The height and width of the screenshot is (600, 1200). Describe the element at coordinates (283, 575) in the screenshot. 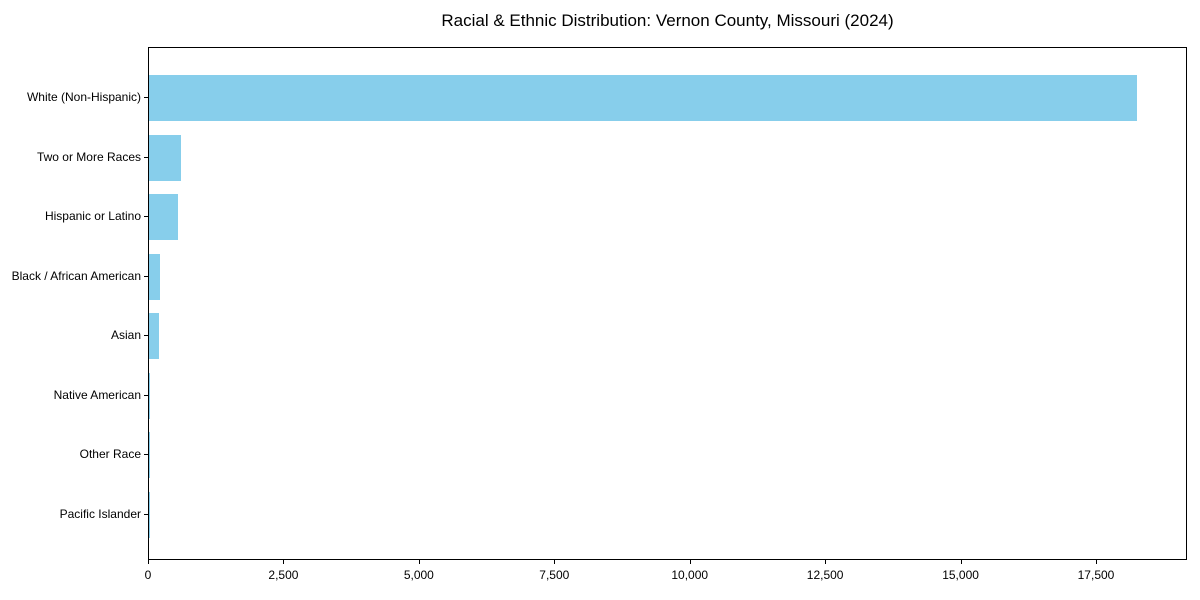

I see `x-axis-tick-label: 2,500` at that location.